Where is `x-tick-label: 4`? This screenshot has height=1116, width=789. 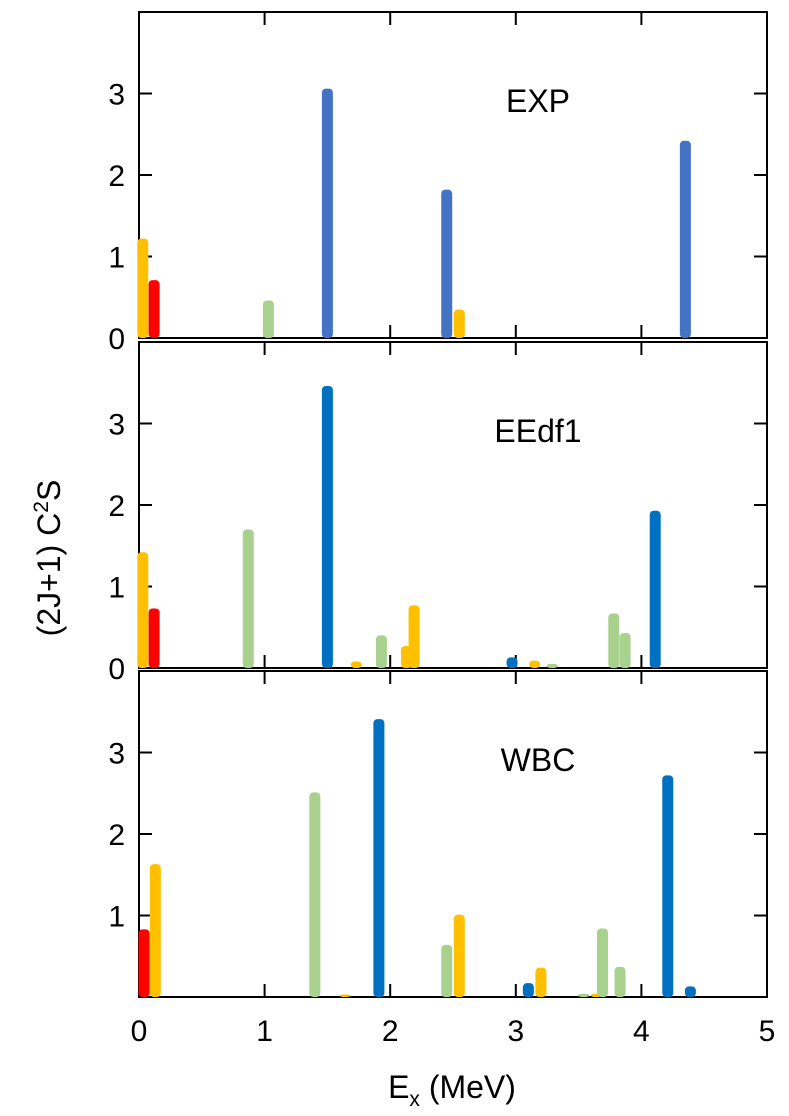 x-tick-label: 4 is located at coordinates (641, 1031).